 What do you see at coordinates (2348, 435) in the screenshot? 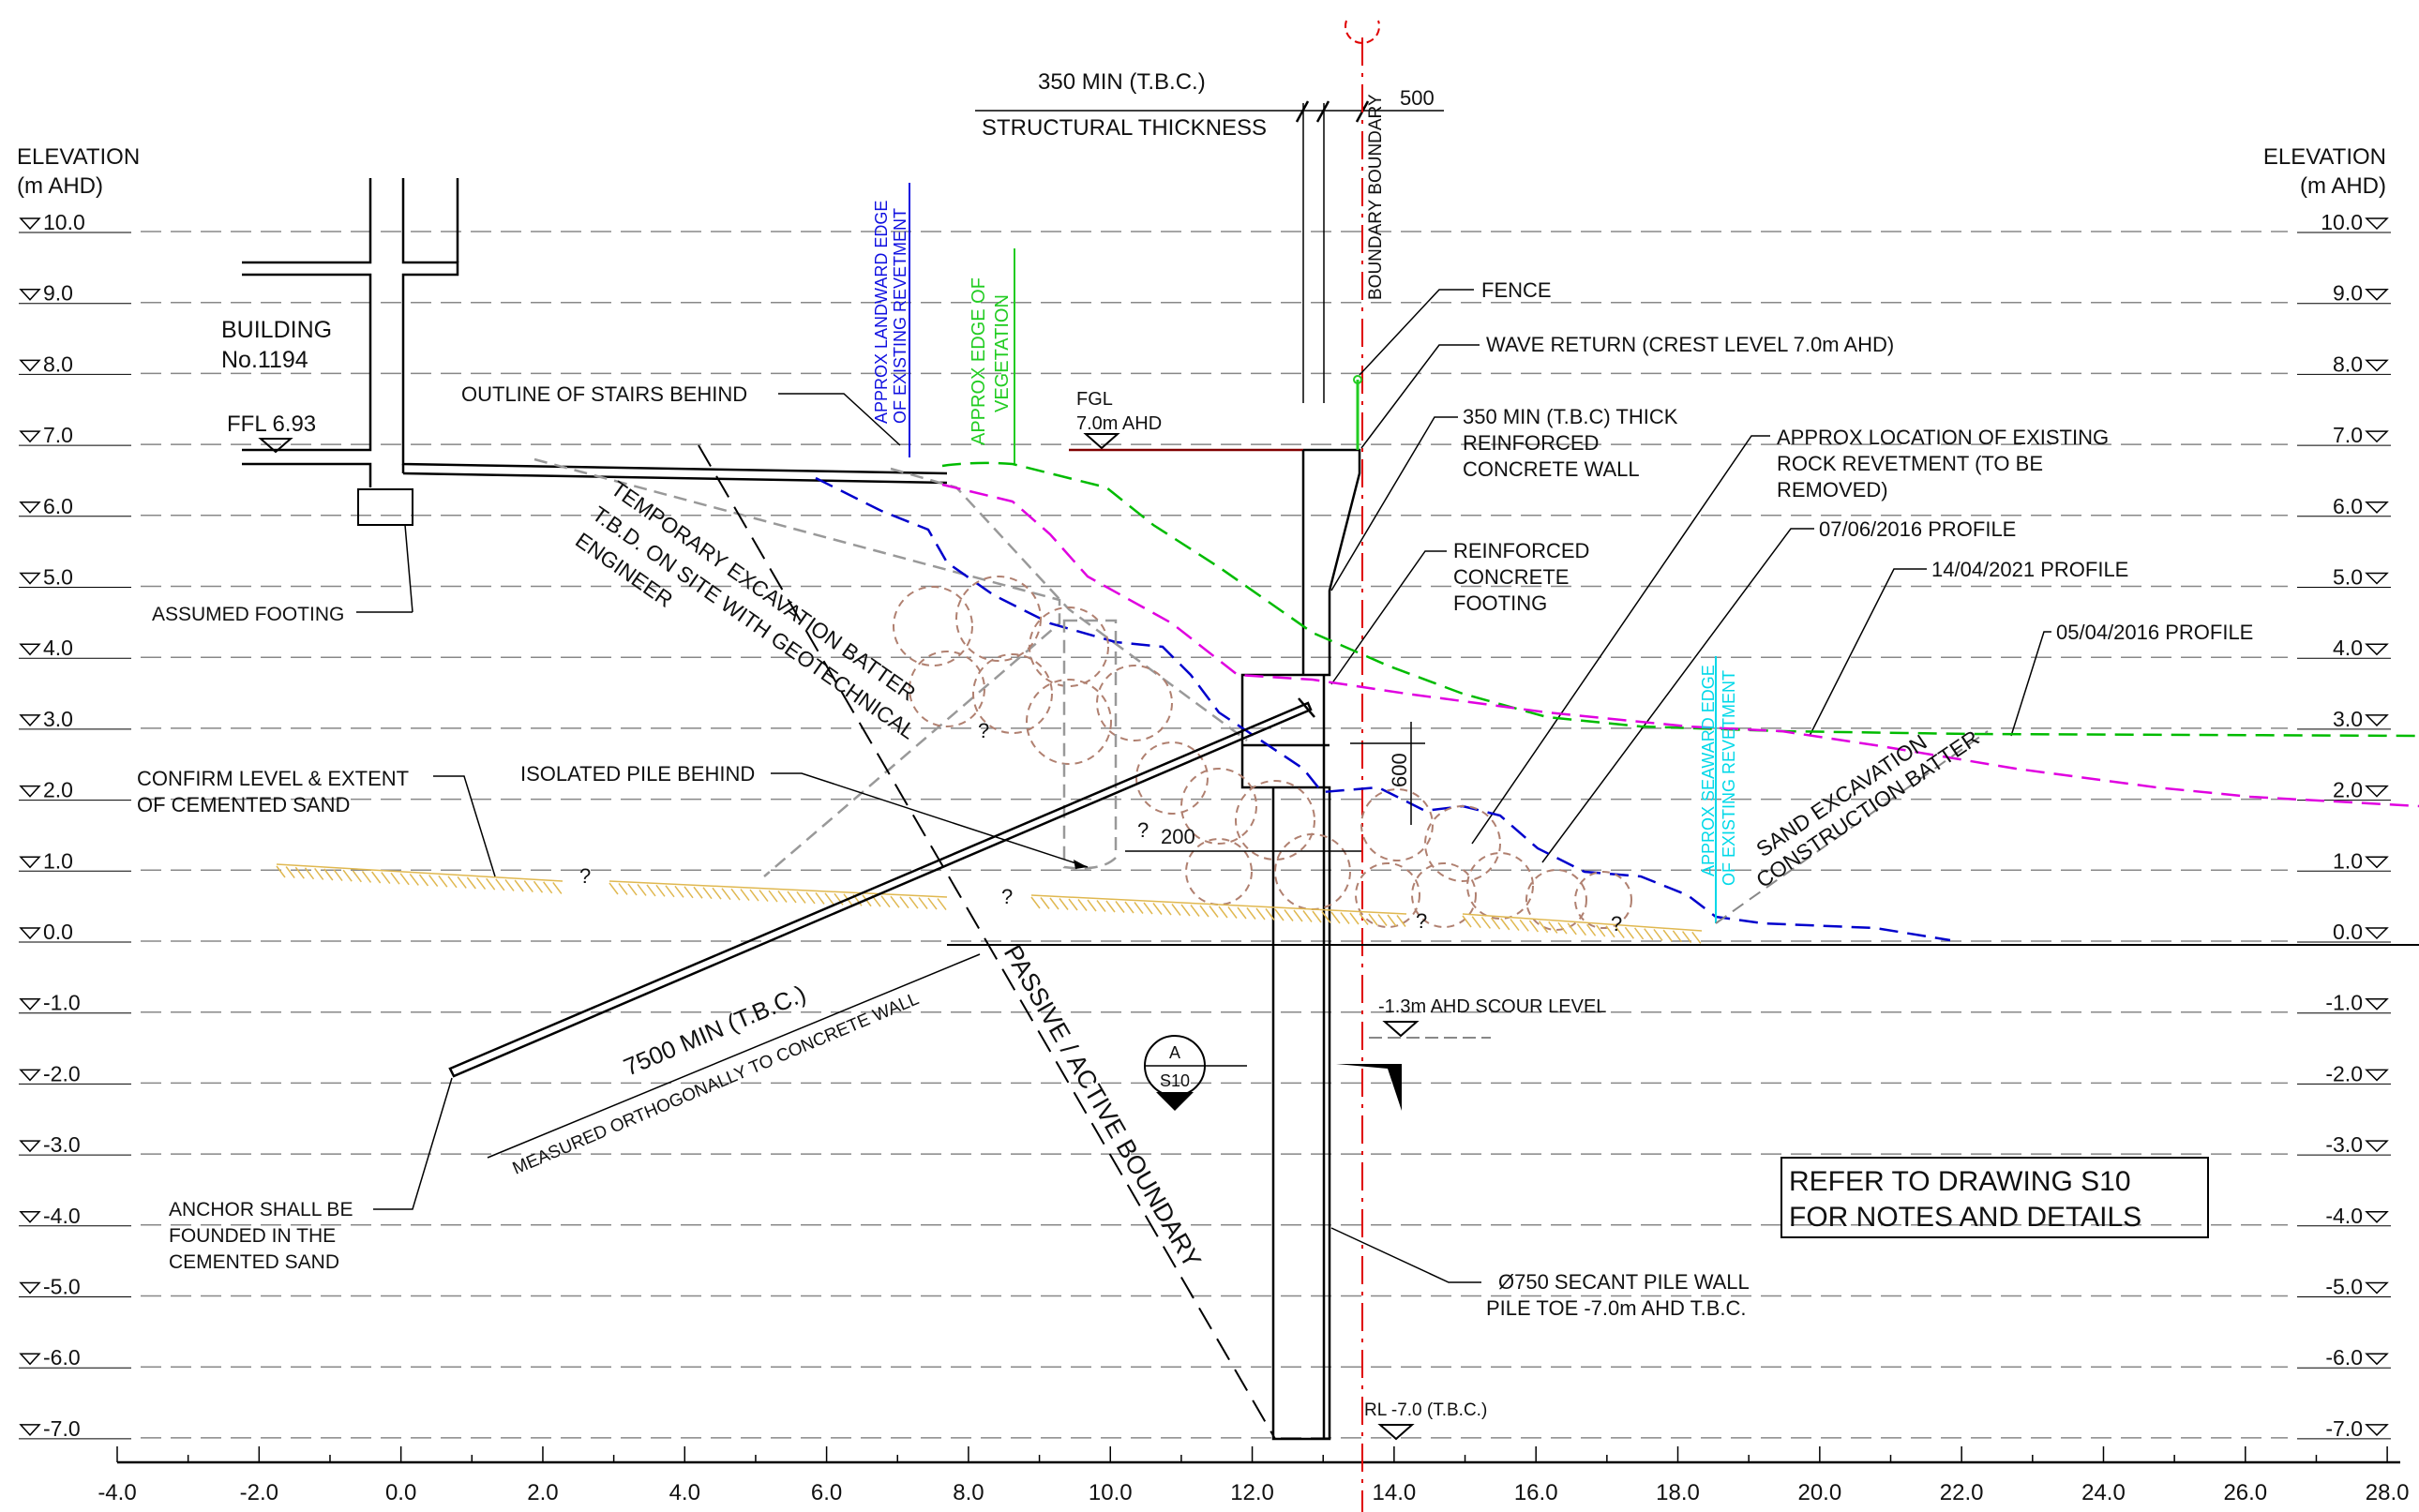
I see `elevation-label-right: 7.0` at bounding box center [2348, 435].